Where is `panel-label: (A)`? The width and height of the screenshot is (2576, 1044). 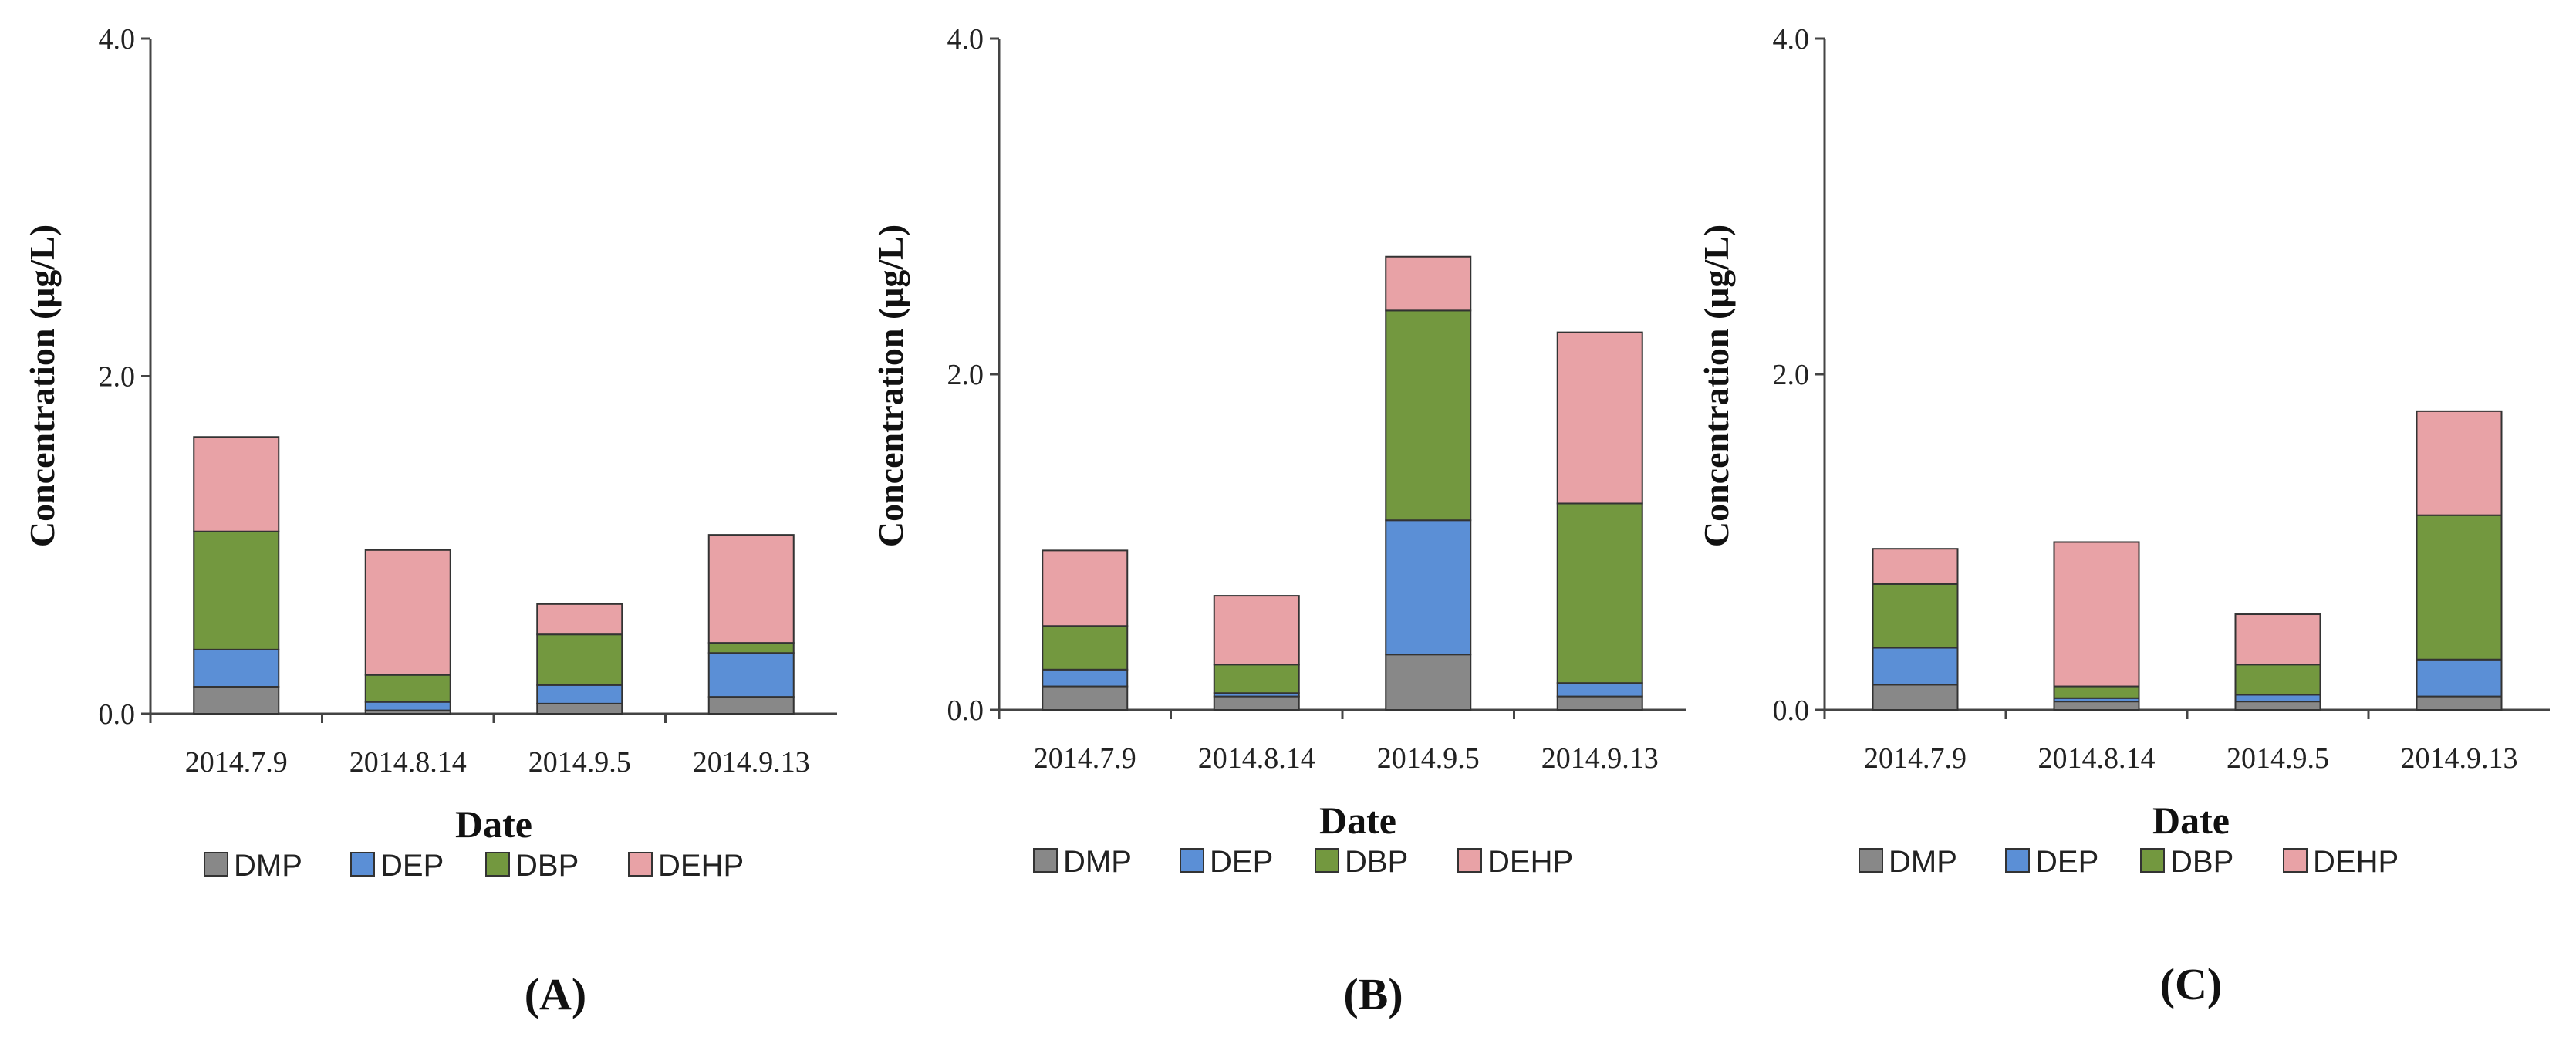 panel-label: (A) is located at coordinates (556, 994).